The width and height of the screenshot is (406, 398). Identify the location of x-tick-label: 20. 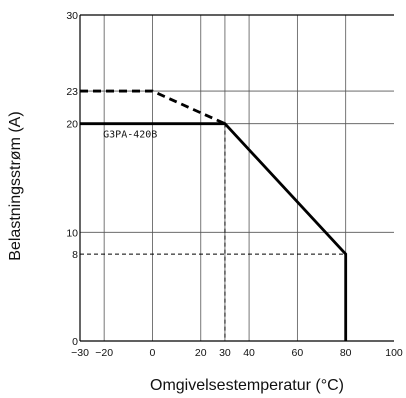
(201, 353).